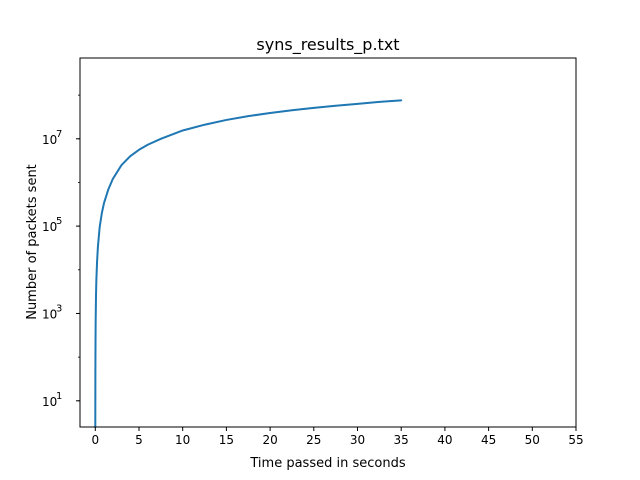  I want to click on x-tick-label: 20, so click(269, 440).